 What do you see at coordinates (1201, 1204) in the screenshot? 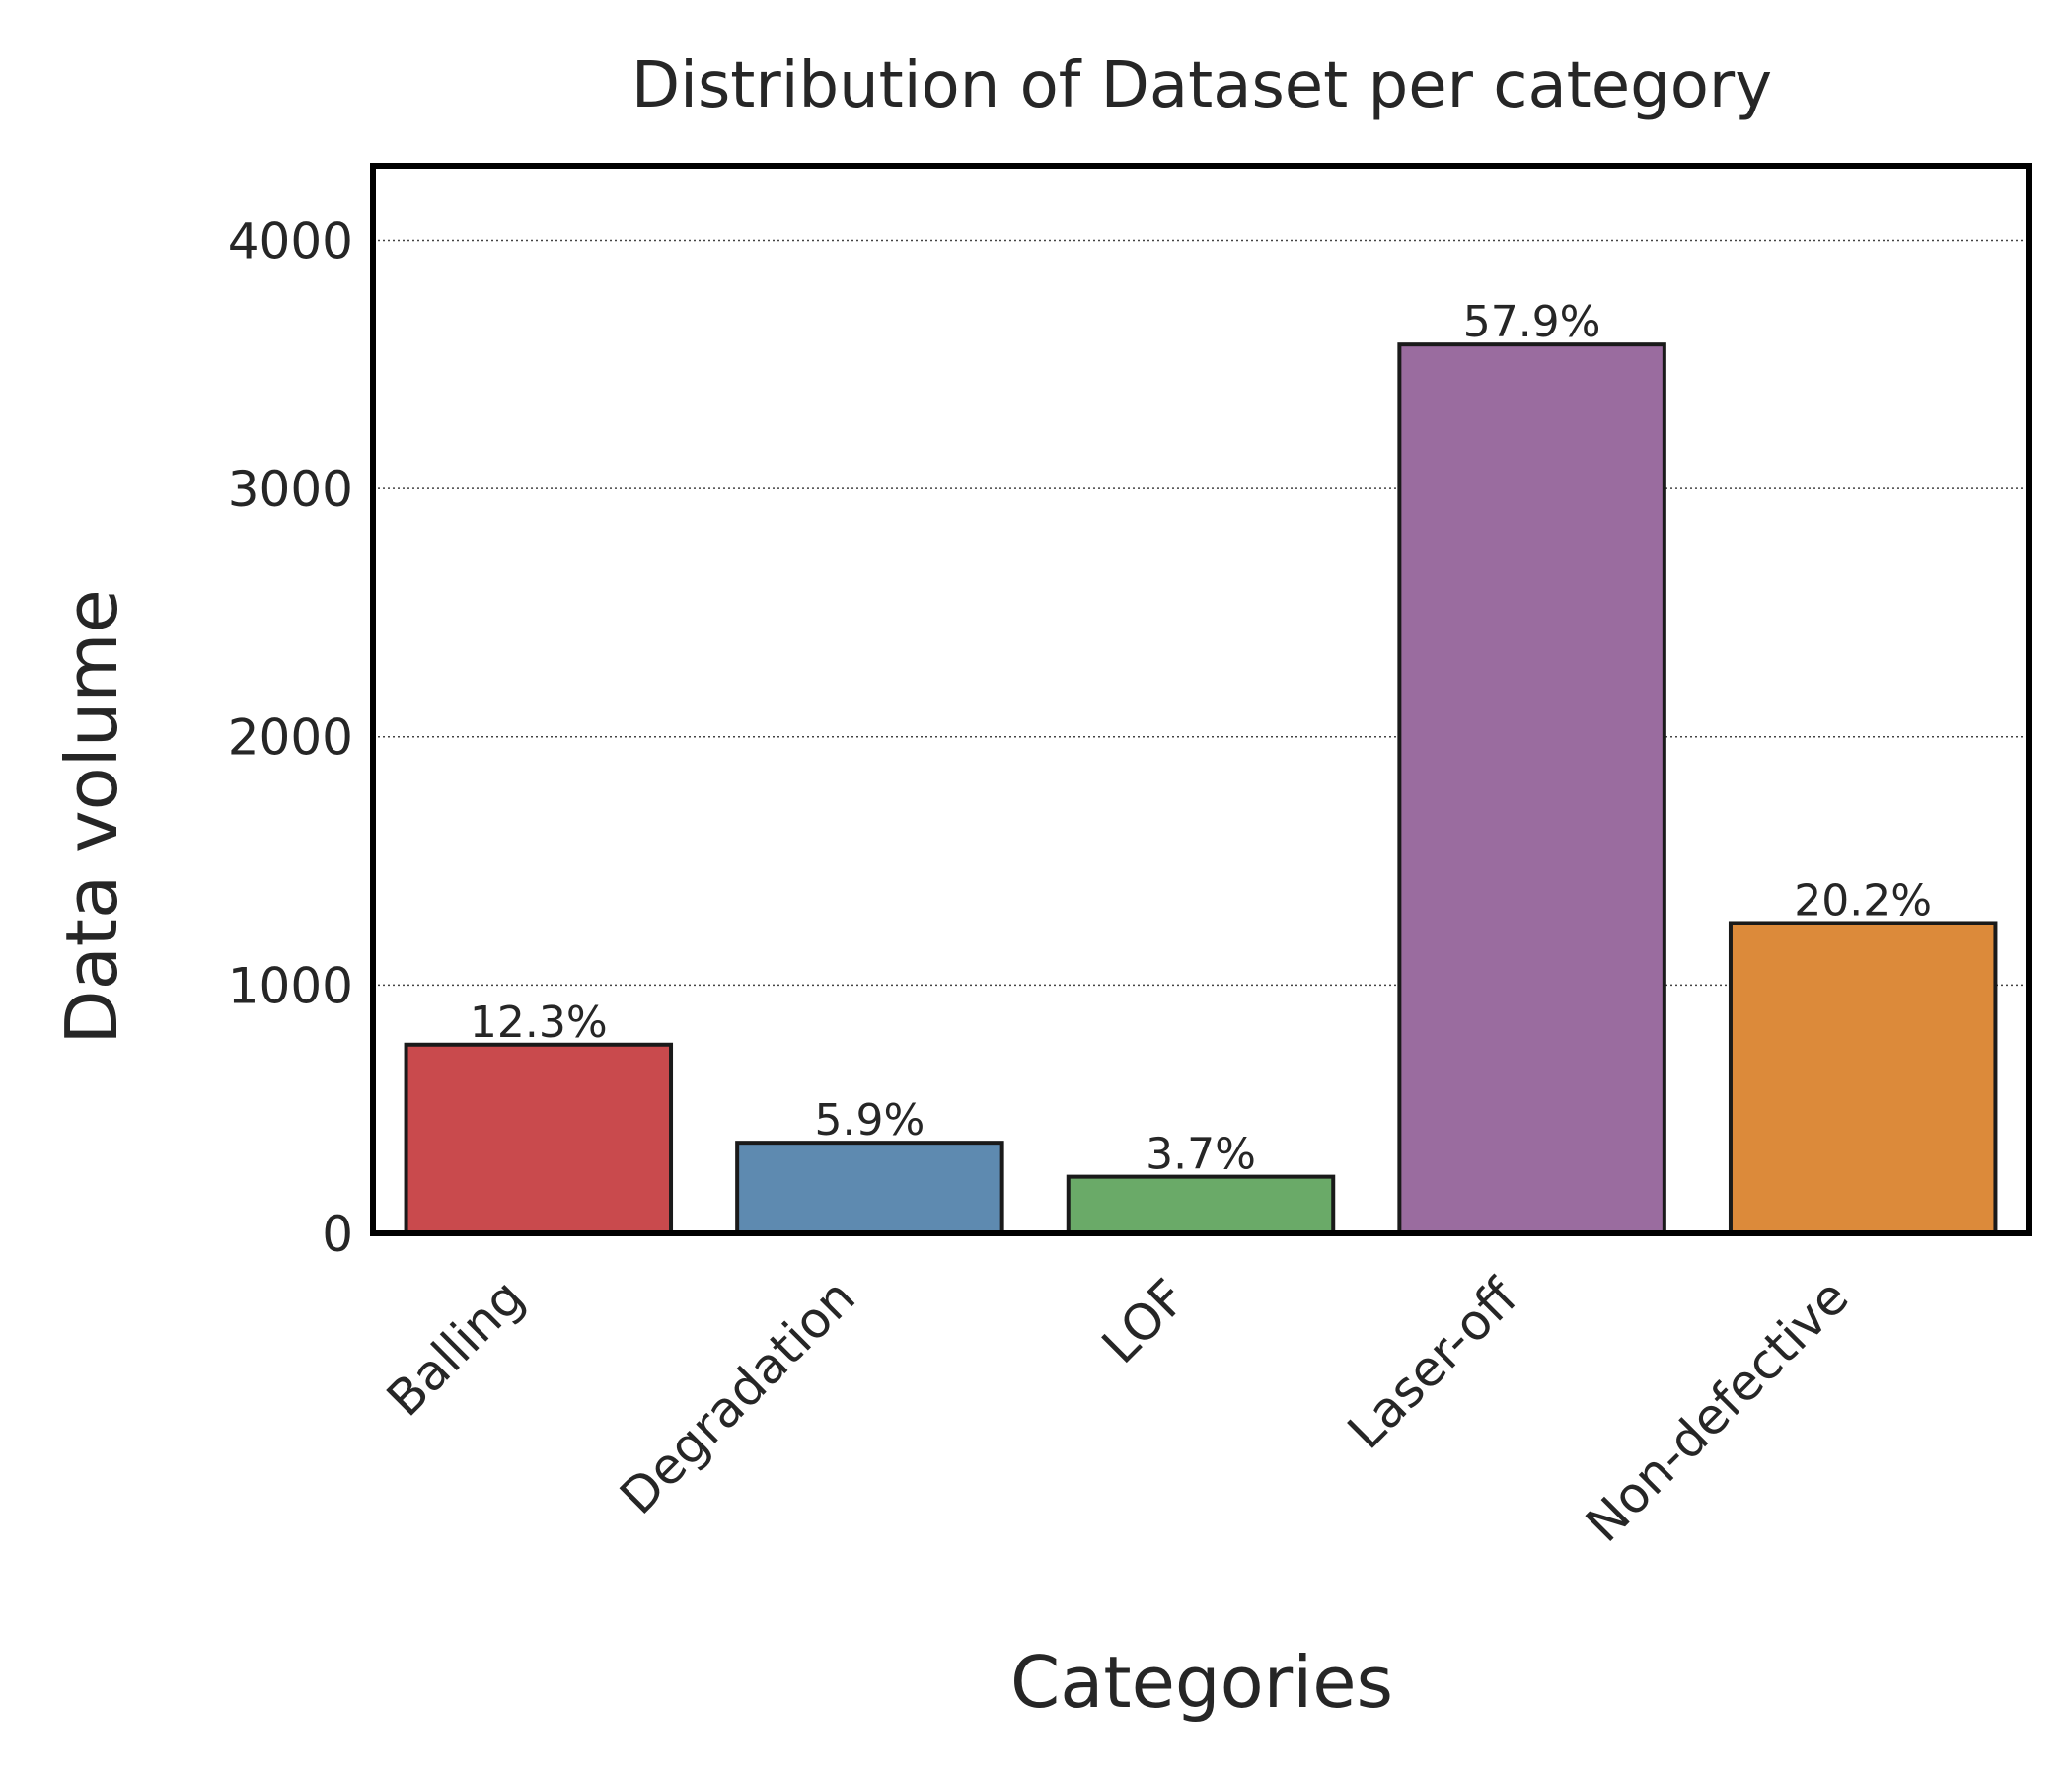
I see `bar-lof` at bounding box center [1201, 1204].